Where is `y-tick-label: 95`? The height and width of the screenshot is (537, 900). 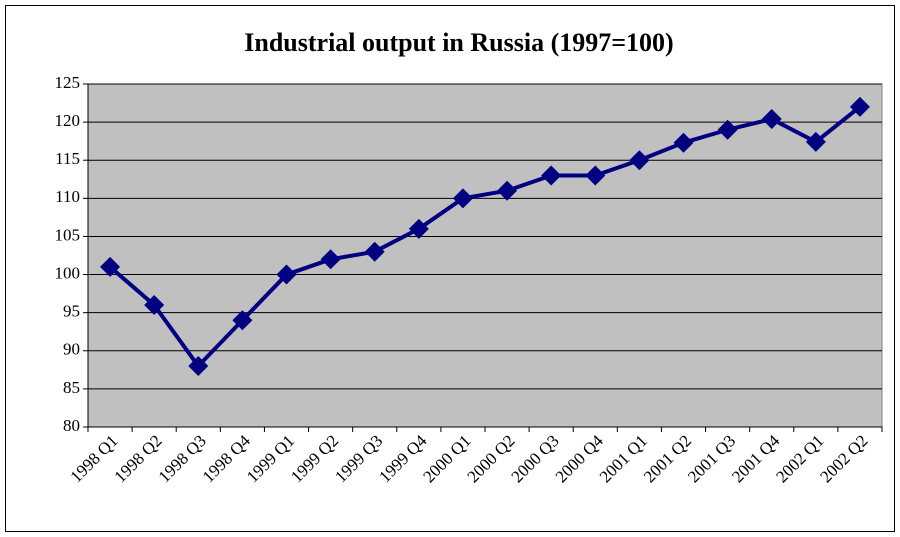 y-tick-label: 95 is located at coordinates (71, 311).